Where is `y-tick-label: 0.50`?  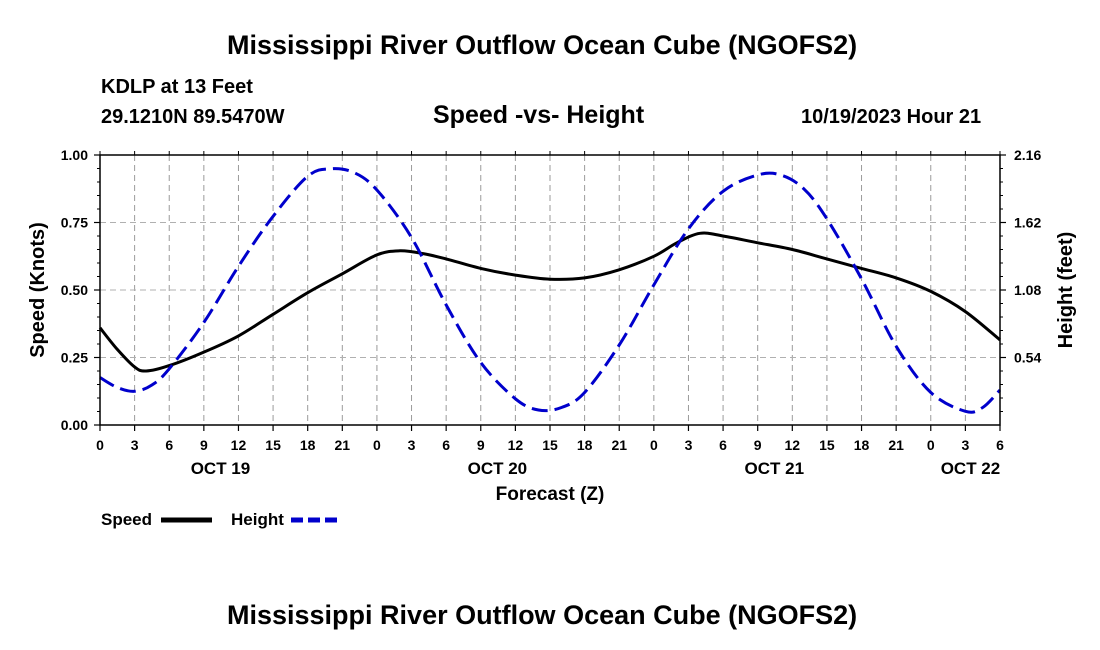
y-tick-label: 0.50 is located at coordinates (74, 290).